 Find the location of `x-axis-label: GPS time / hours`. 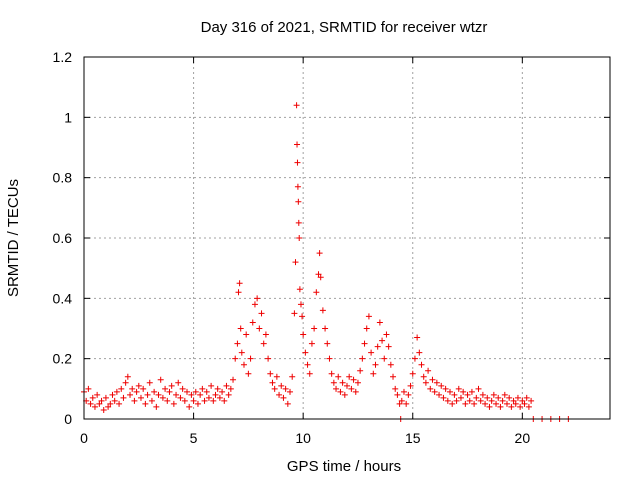

x-axis-label: GPS time / hours is located at coordinates (344, 466).